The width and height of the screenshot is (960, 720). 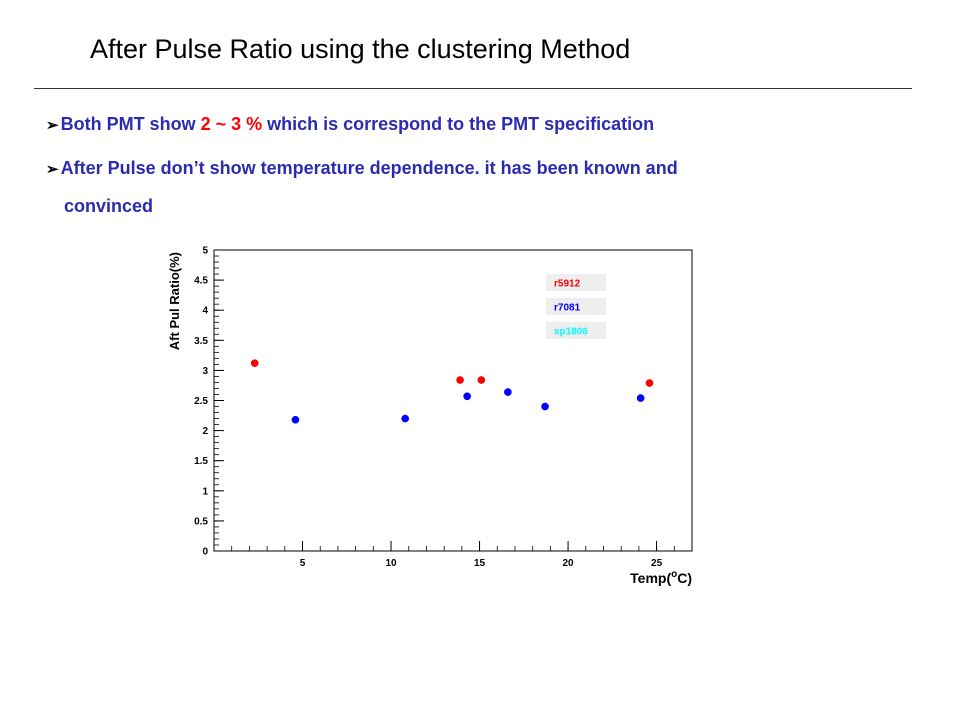 I want to click on y-tick-label: 3.5, so click(x=201, y=341).